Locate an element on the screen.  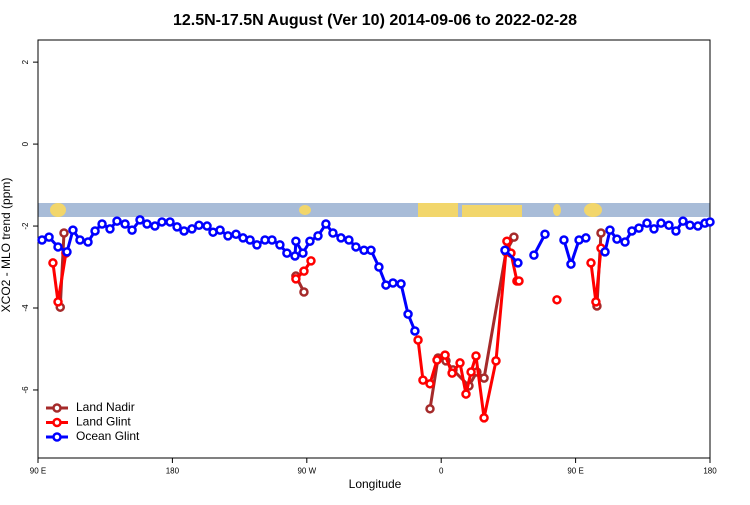
y-tick-label: 0 is located at coordinates (25, 143).